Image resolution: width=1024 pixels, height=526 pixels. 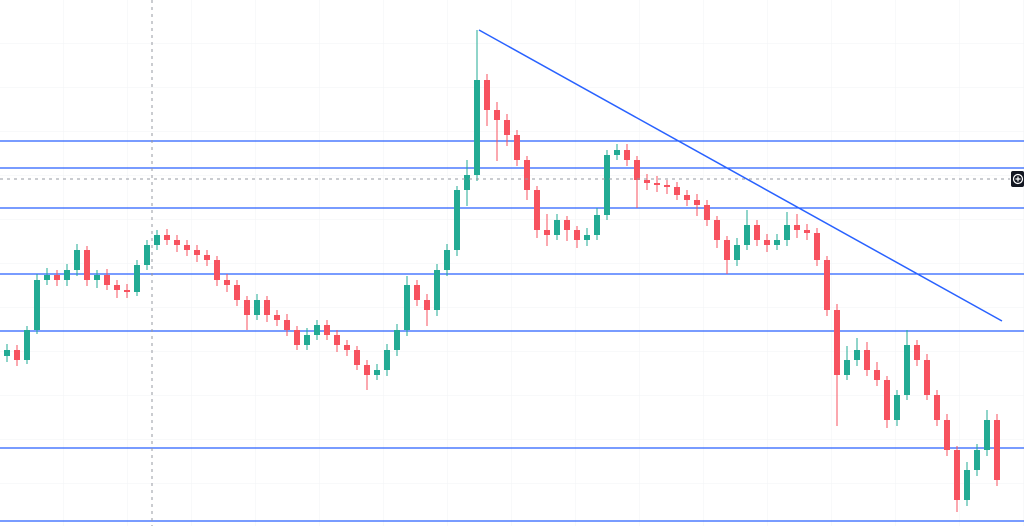 I want to click on add-icon-plus, so click(x=1018, y=179).